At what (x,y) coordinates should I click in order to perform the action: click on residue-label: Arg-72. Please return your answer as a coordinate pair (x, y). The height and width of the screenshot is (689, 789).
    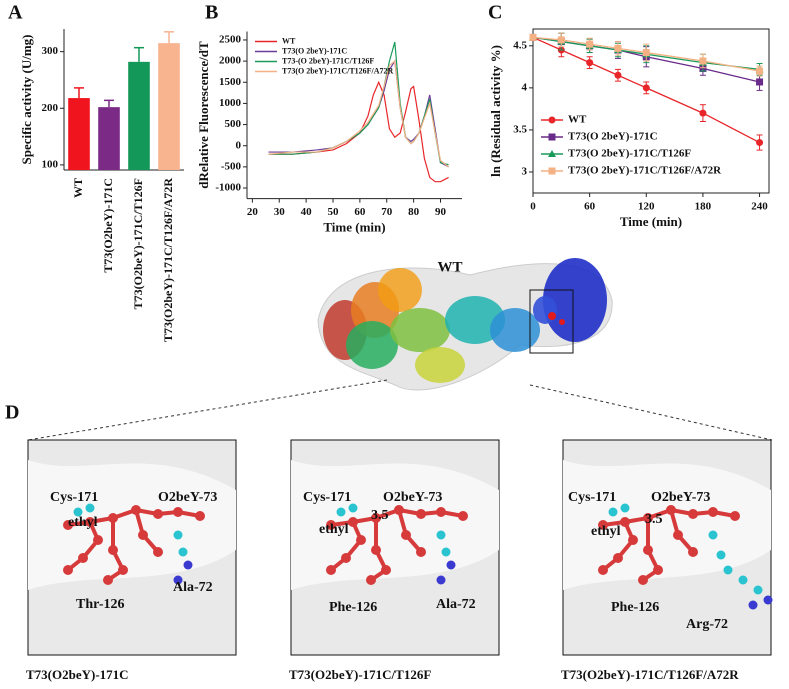
    Looking at the image, I should click on (707, 624).